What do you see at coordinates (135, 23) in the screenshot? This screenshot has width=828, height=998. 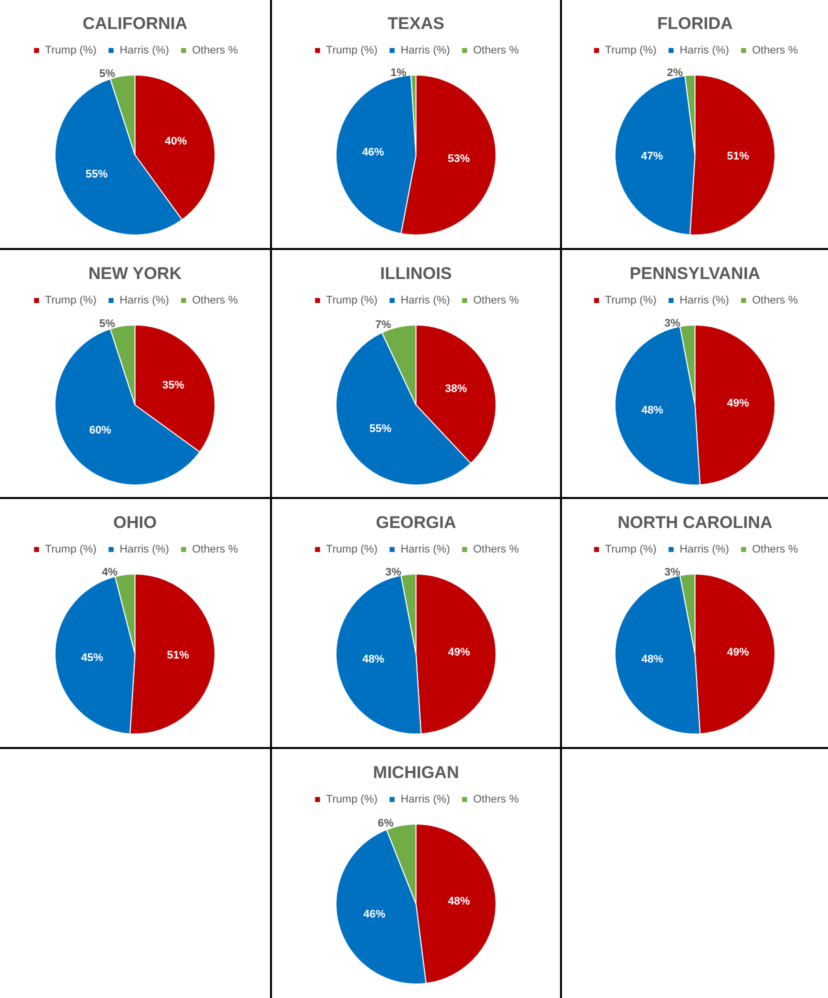 I see `chart-title: CALIFORNIA` at bounding box center [135, 23].